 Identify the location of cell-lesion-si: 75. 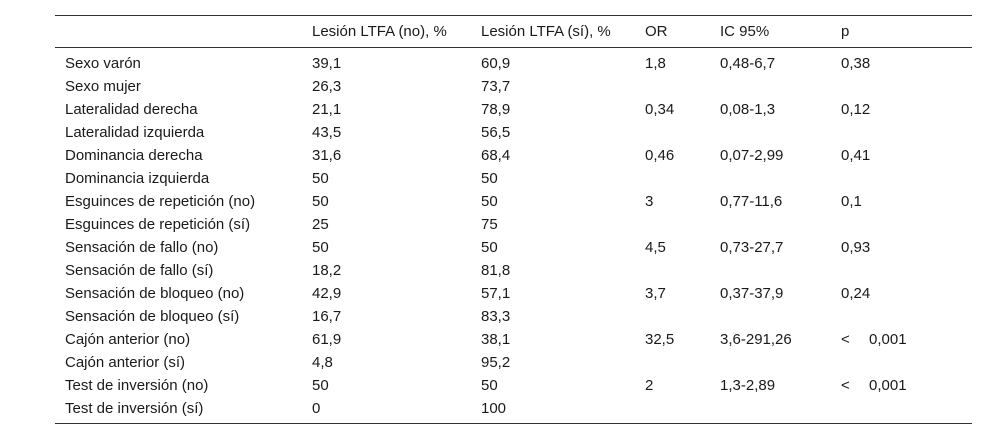
(489, 224).